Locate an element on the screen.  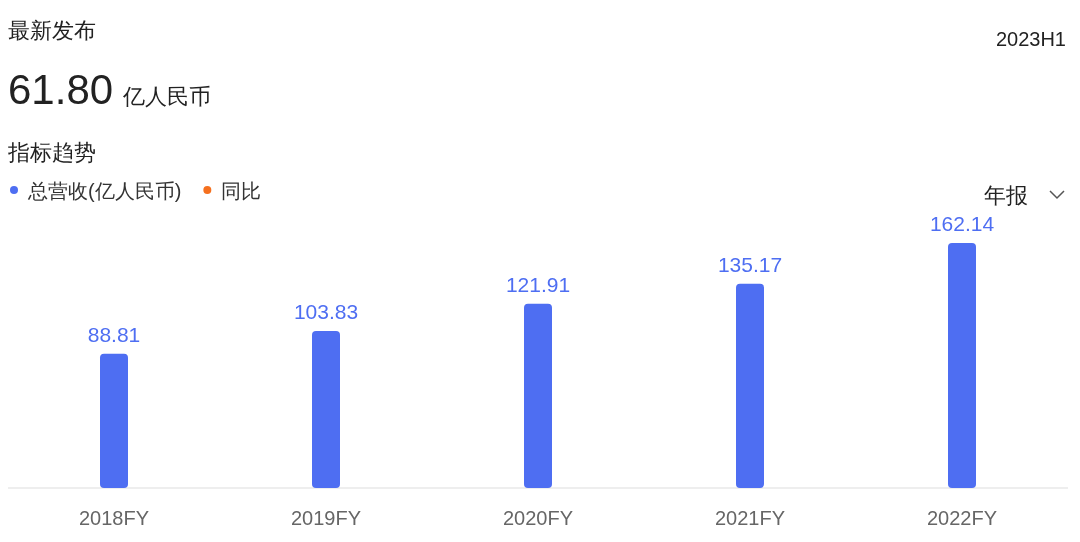
chart-title: 最新发布 is located at coordinates (52, 30).